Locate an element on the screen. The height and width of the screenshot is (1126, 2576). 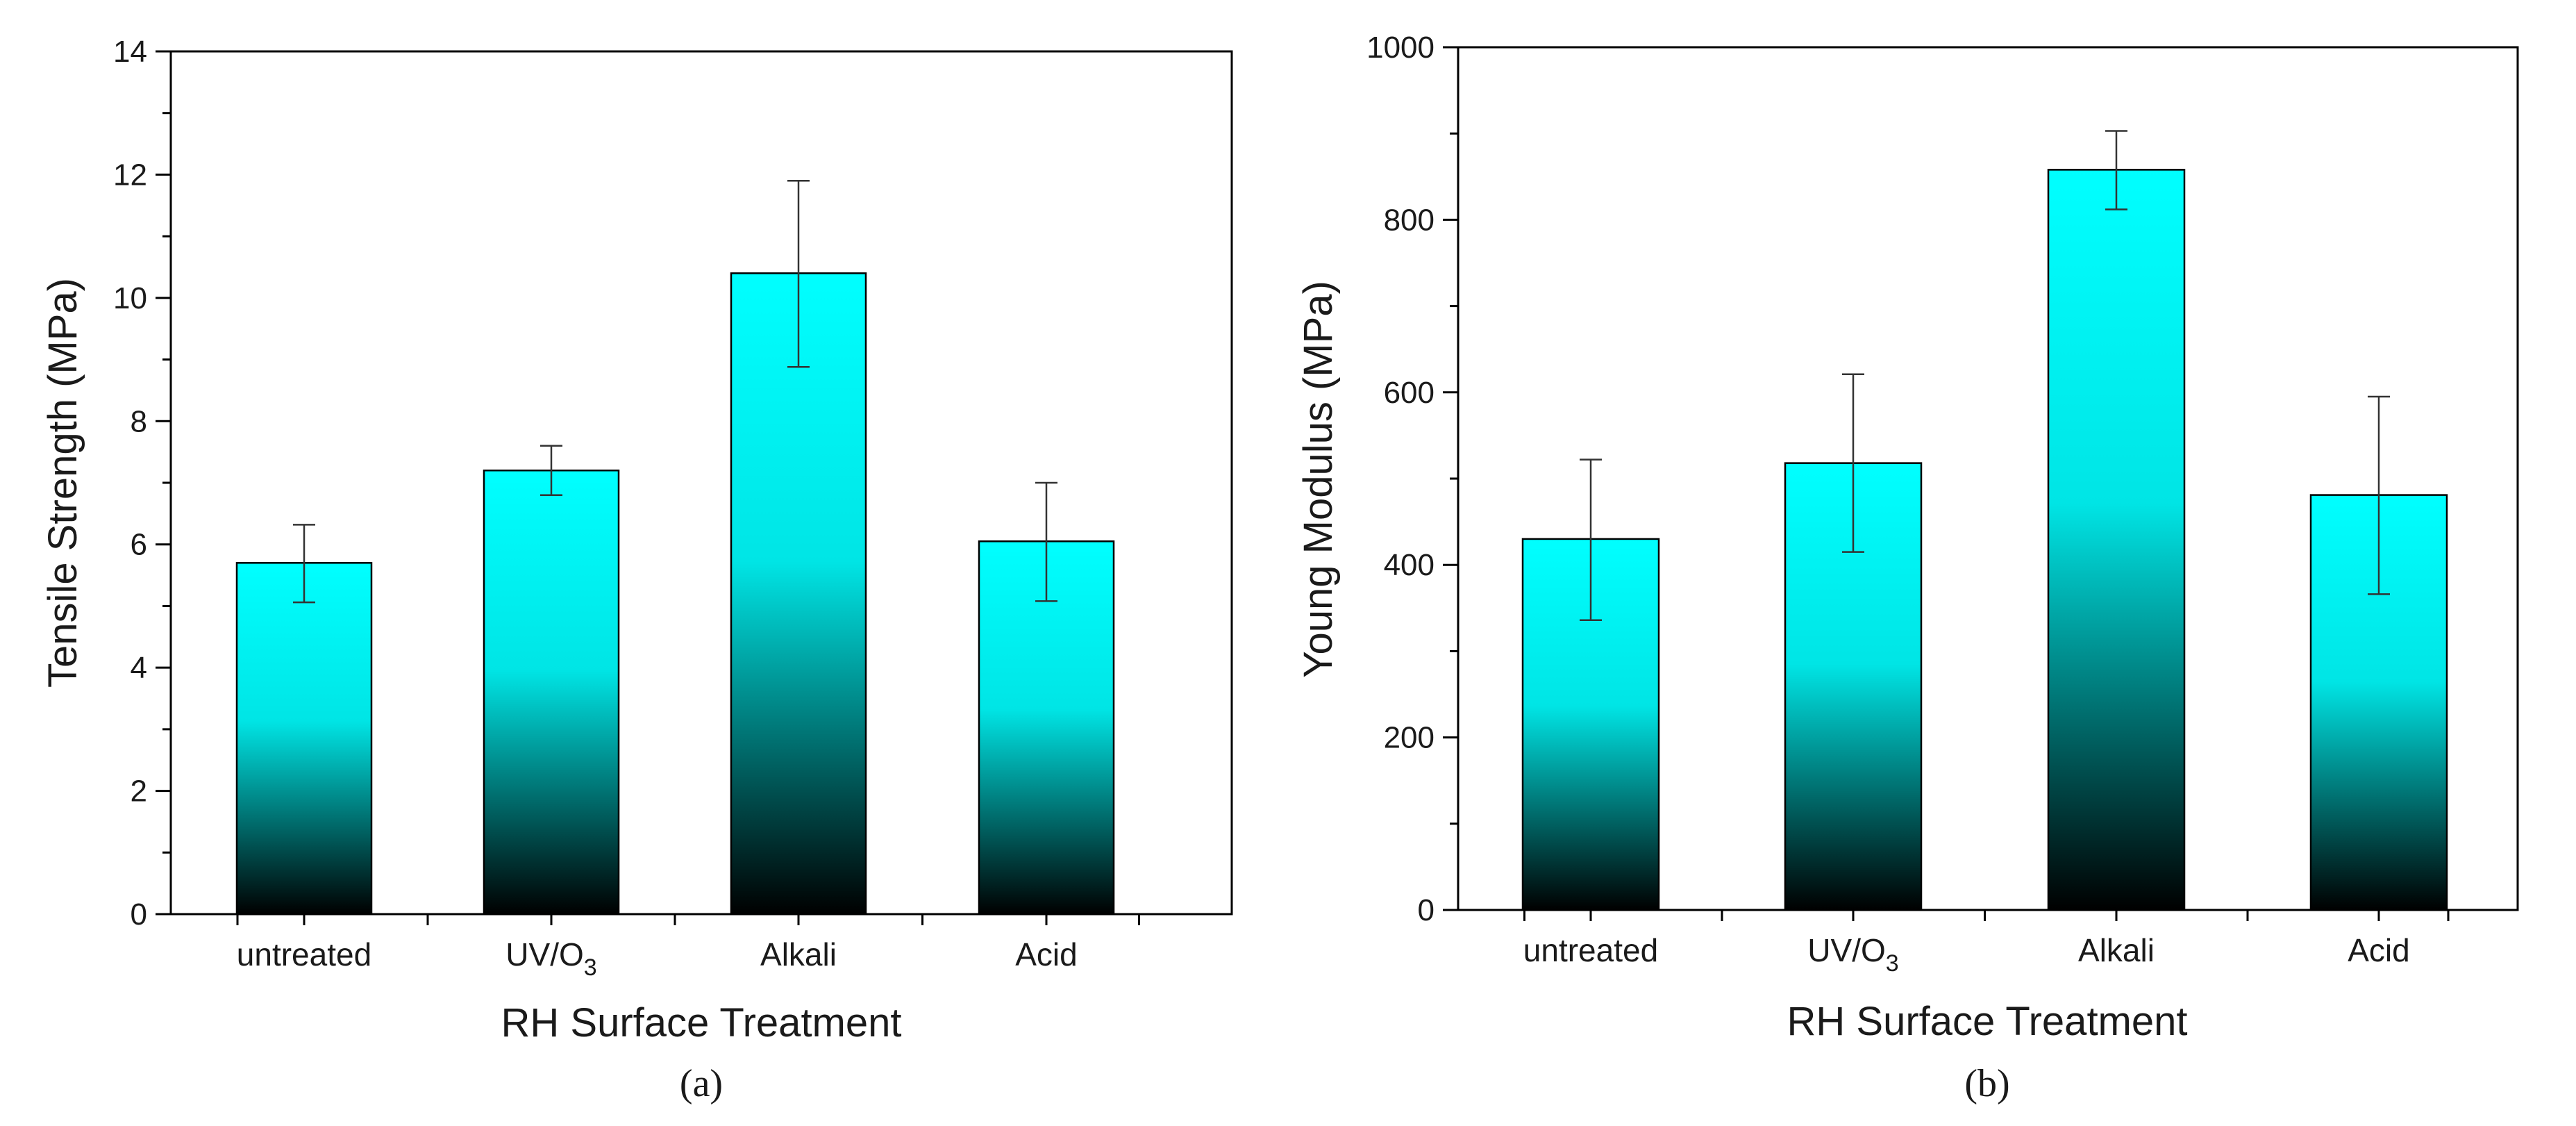
y-axis-title: Young Modulus (MPa) is located at coordinates (1318, 480).